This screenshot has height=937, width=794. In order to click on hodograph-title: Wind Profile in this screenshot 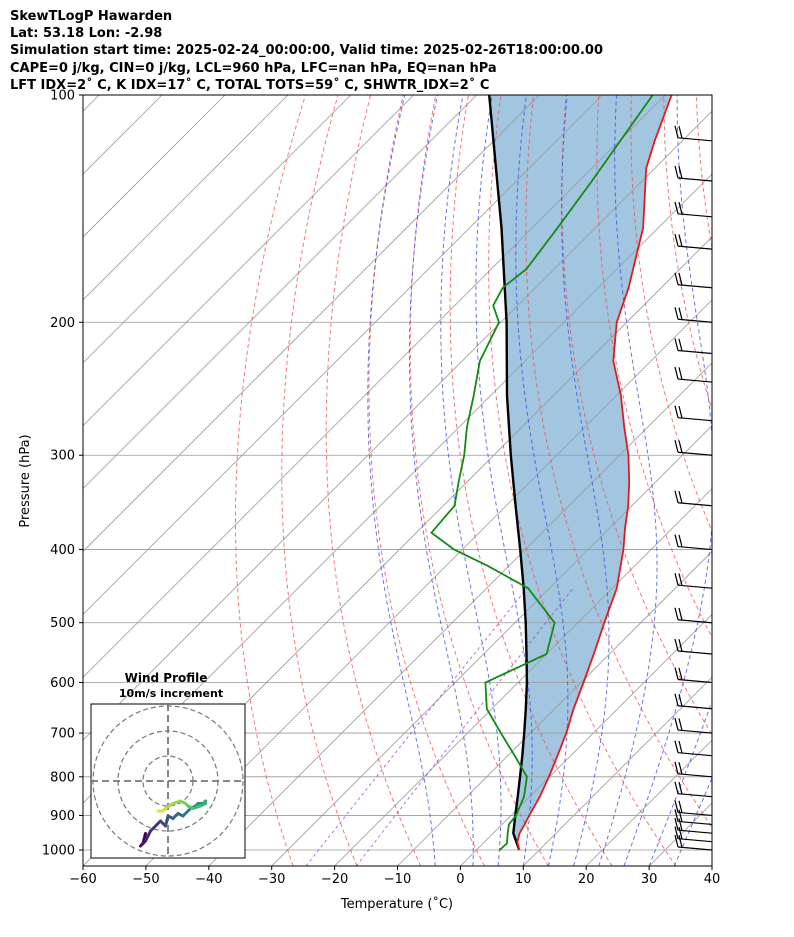, I will do `click(166, 678)`.